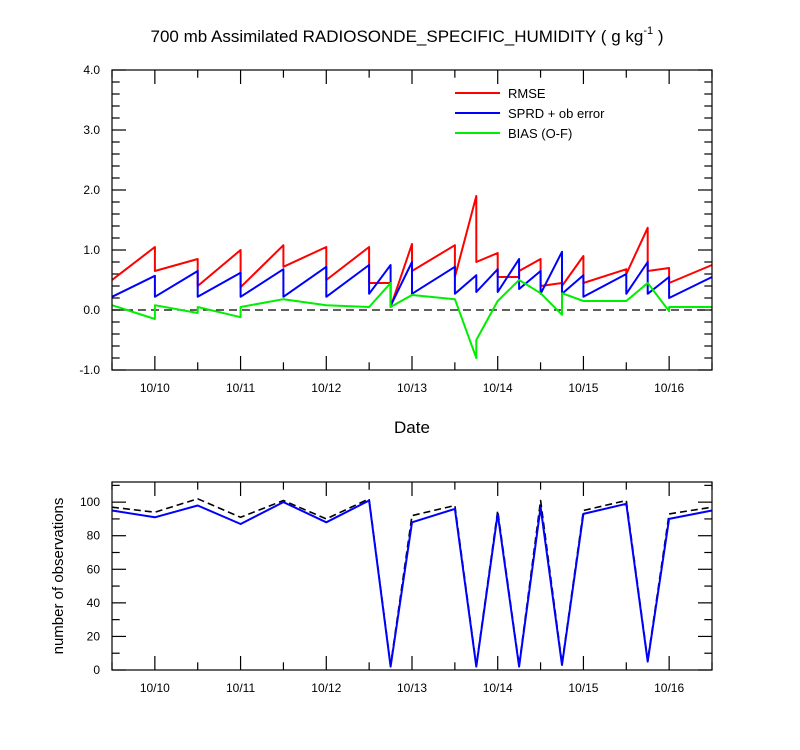 The image size is (800, 750). I want to click on series-line-bias-o-f, so click(411, 319).